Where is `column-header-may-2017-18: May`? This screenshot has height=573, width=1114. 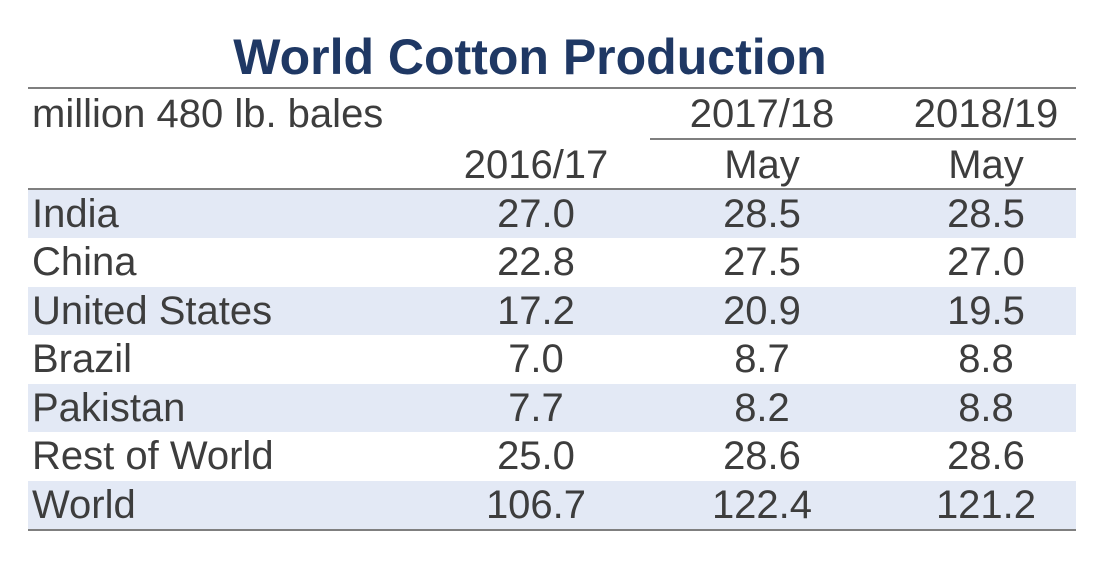 column-header-may-2017-18: May is located at coordinates (762, 165).